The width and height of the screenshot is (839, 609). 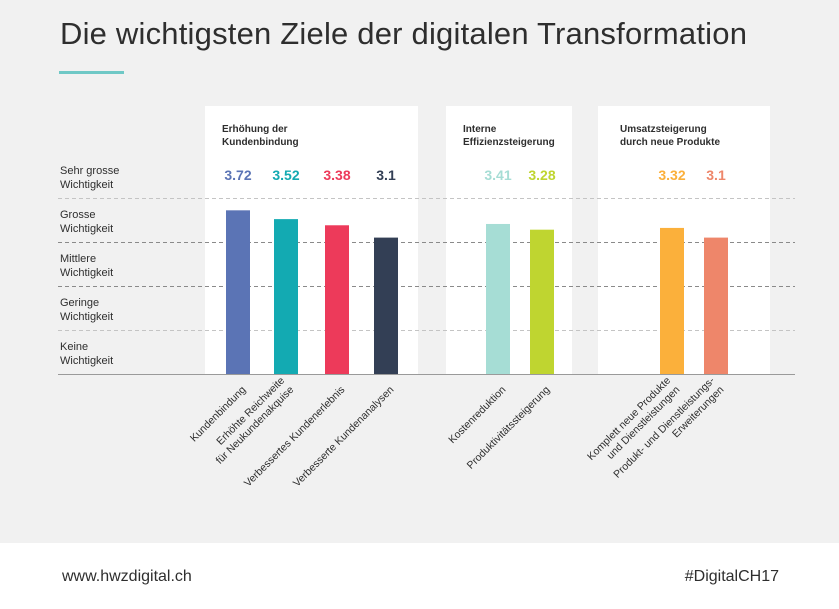 I want to click on group-label: durch neue Produkte, so click(x=670, y=142).